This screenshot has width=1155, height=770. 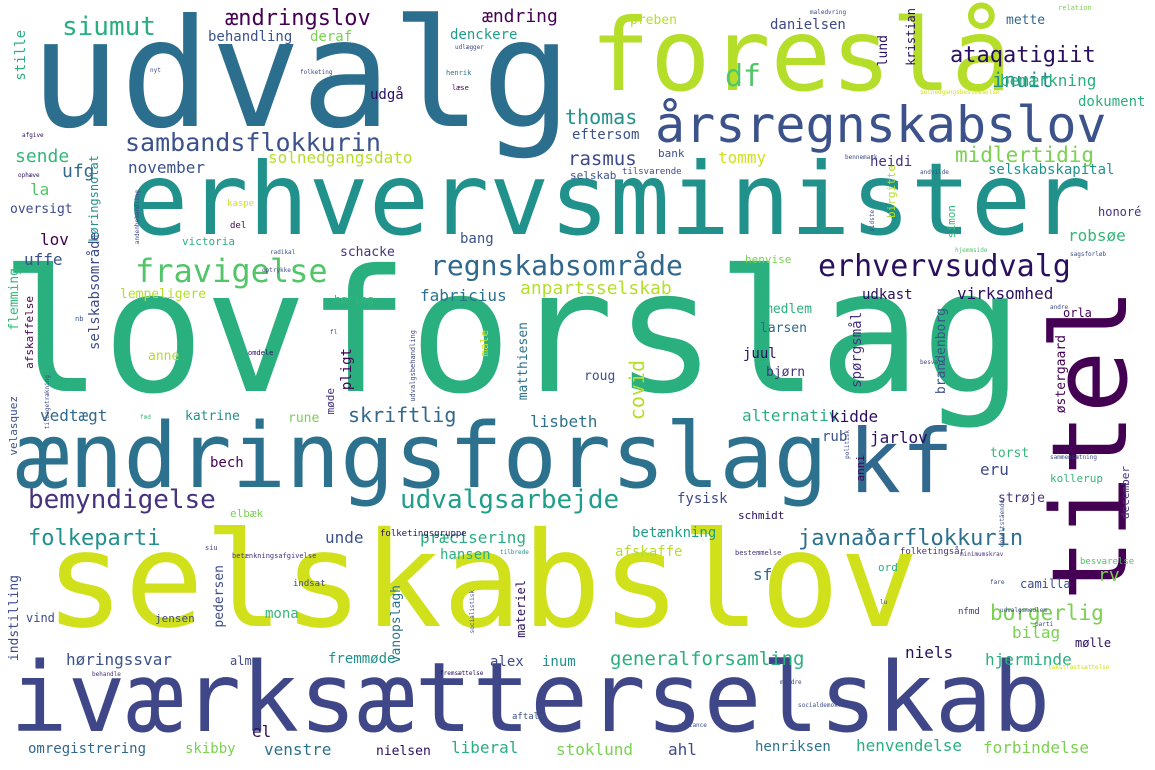 I want to click on word-bestemmelse: bestemmelse, so click(x=758, y=553).